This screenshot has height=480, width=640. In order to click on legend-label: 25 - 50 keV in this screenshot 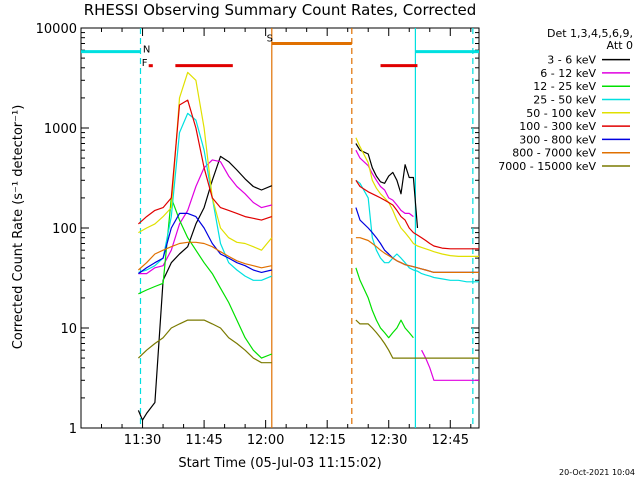, I will do `click(564, 100)`.